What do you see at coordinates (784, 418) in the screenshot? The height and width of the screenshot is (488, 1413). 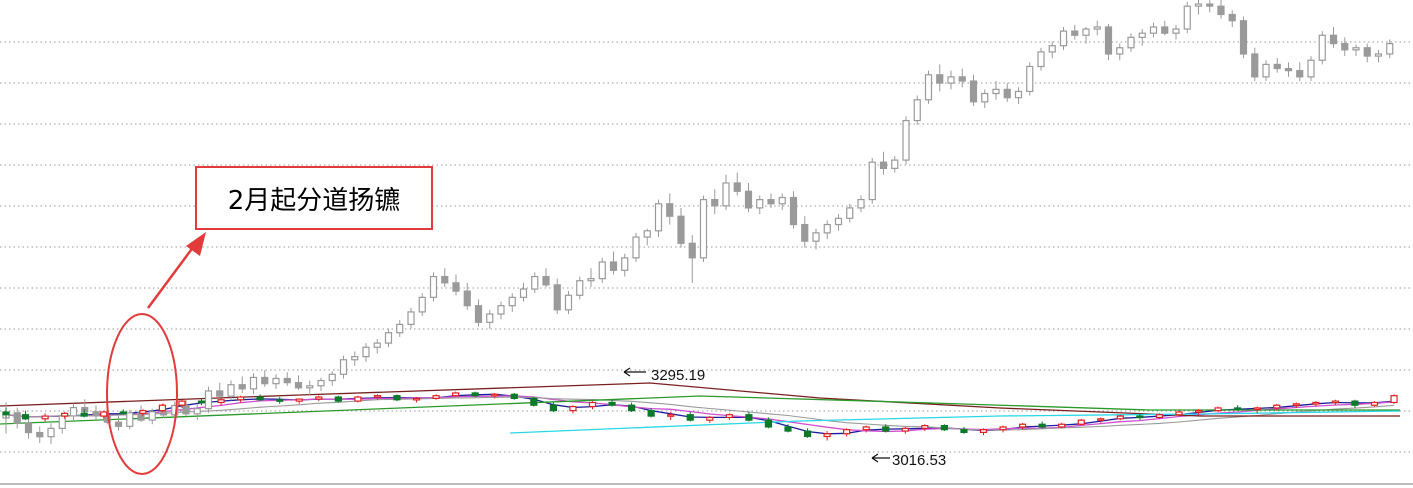 I see `price-labels: 3295.19 3016.53` at bounding box center [784, 418].